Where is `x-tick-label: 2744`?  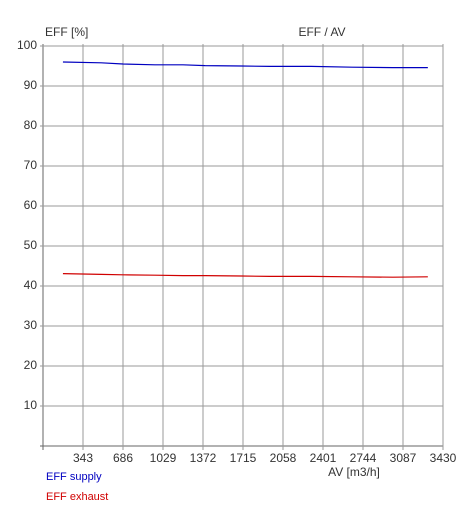 x-tick-label: 2744 is located at coordinates (363, 458).